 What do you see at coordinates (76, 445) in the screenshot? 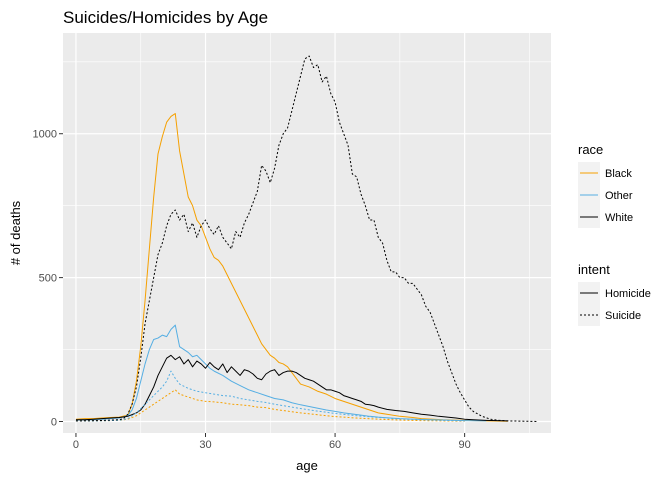
I see `x-tick-label: 0` at bounding box center [76, 445].